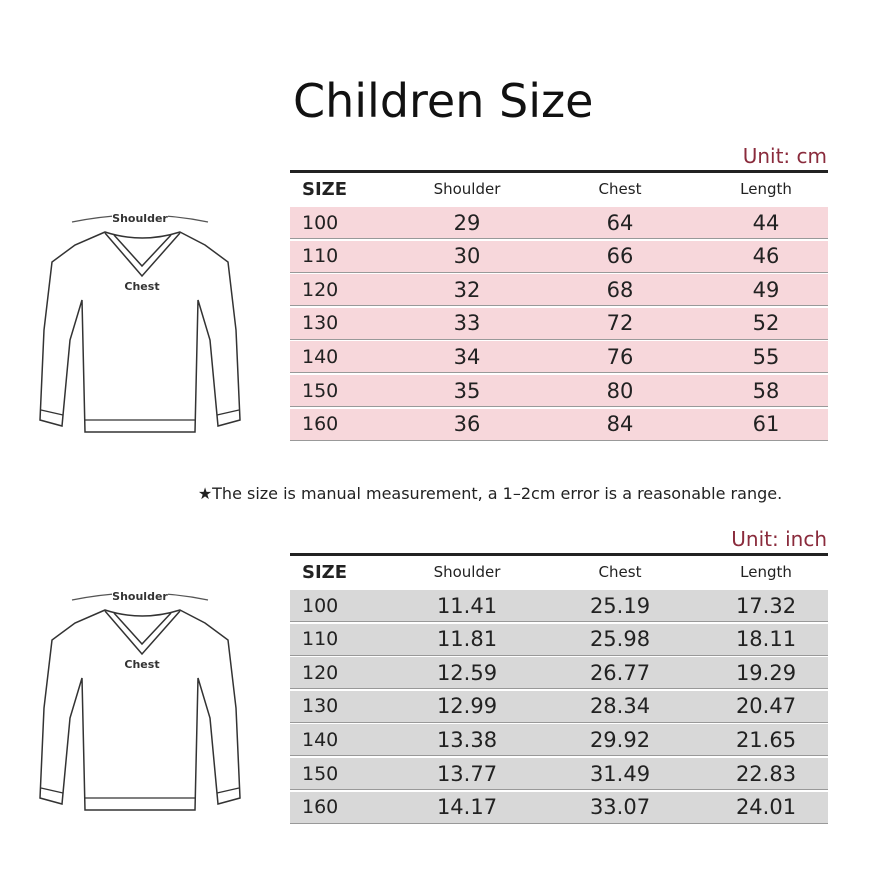 This screenshot has width=879, height=880. What do you see at coordinates (766, 739) in the screenshot?
I see `table-cell: 21.65` at bounding box center [766, 739].